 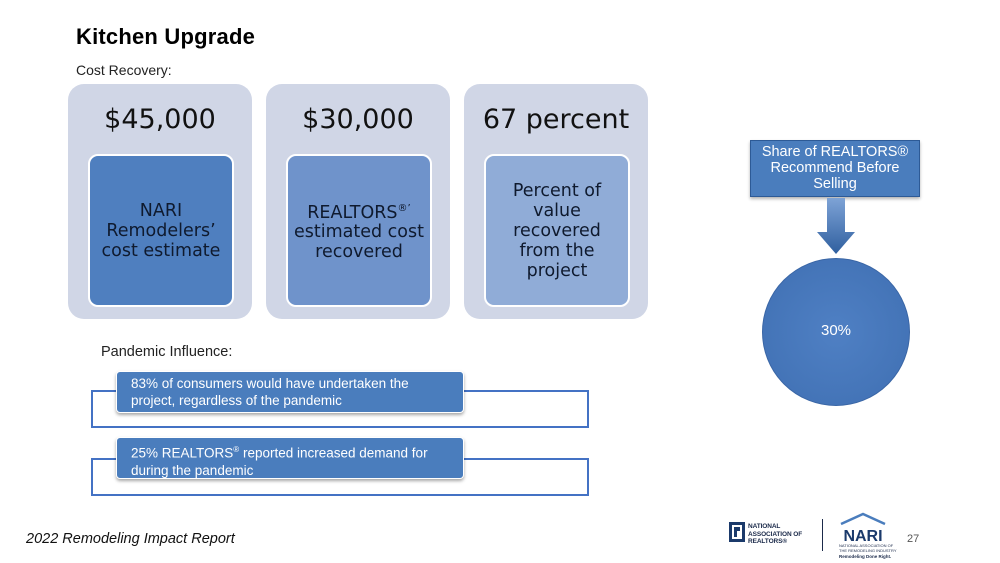 What do you see at coordinates (166, 36) in the screenshot?
I see `slide-title: Kitchen Upgrade` at bounding box center [166, 36].